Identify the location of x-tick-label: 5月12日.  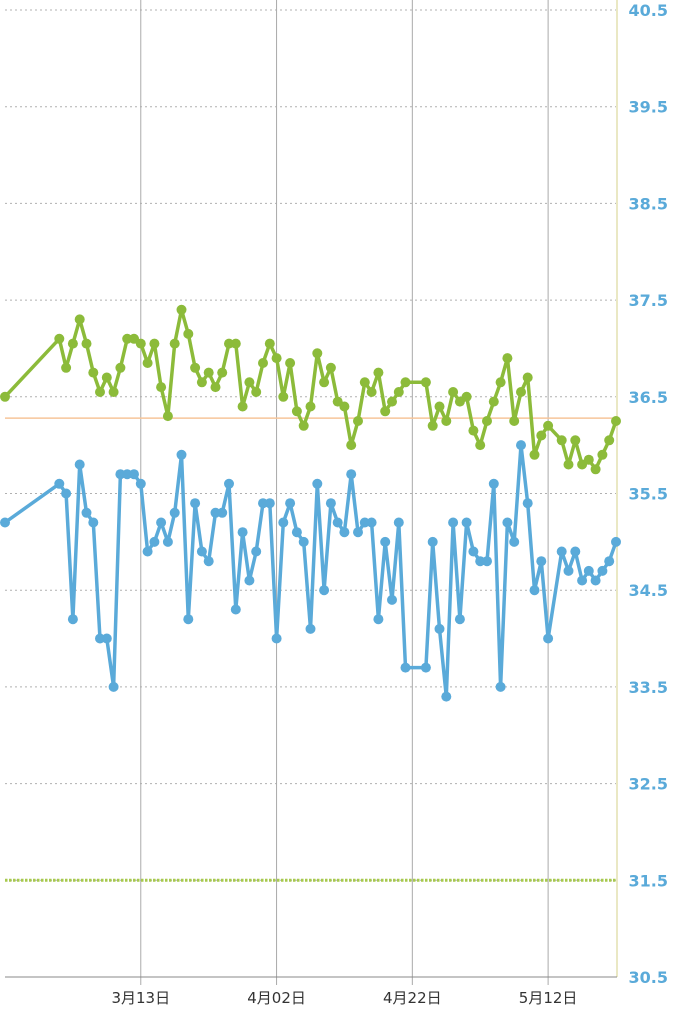
(548, 998).